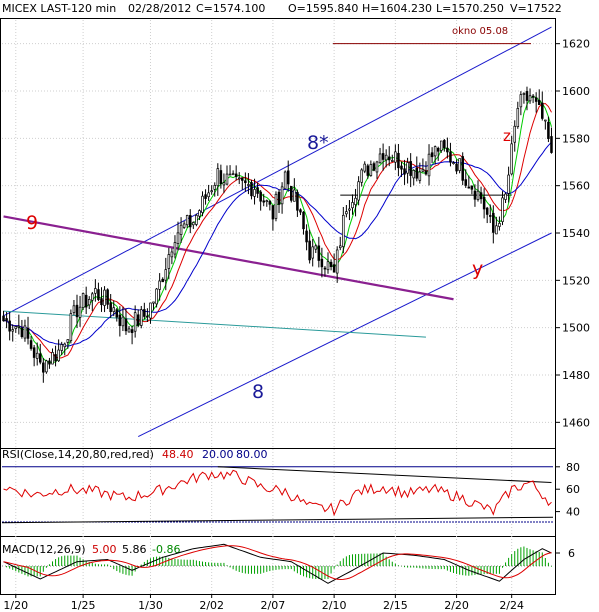 Image resolution: width=599 pixels, height=612 pixels. I want to click on date-tick-label: 2/02, so click(211, 605).